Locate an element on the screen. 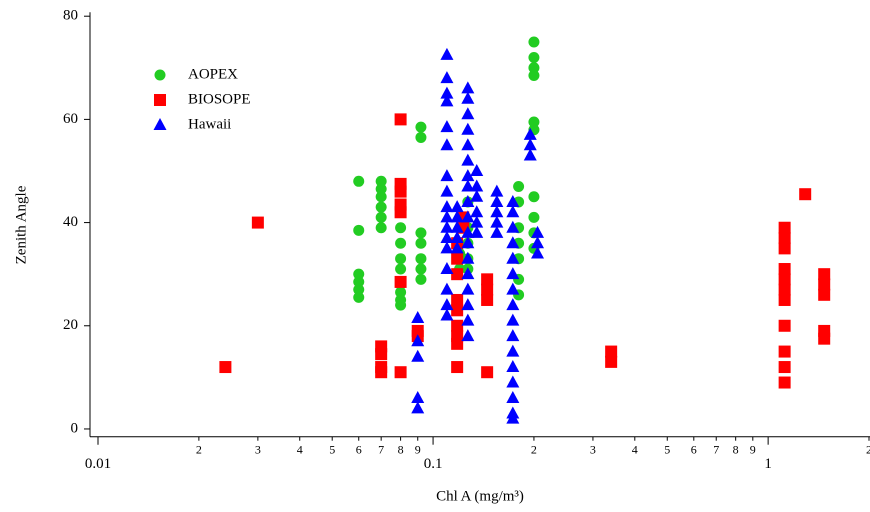 The width and height of the screenshot is (870, 512). y-tick-label: 40 is located at coordinates (70, 222).